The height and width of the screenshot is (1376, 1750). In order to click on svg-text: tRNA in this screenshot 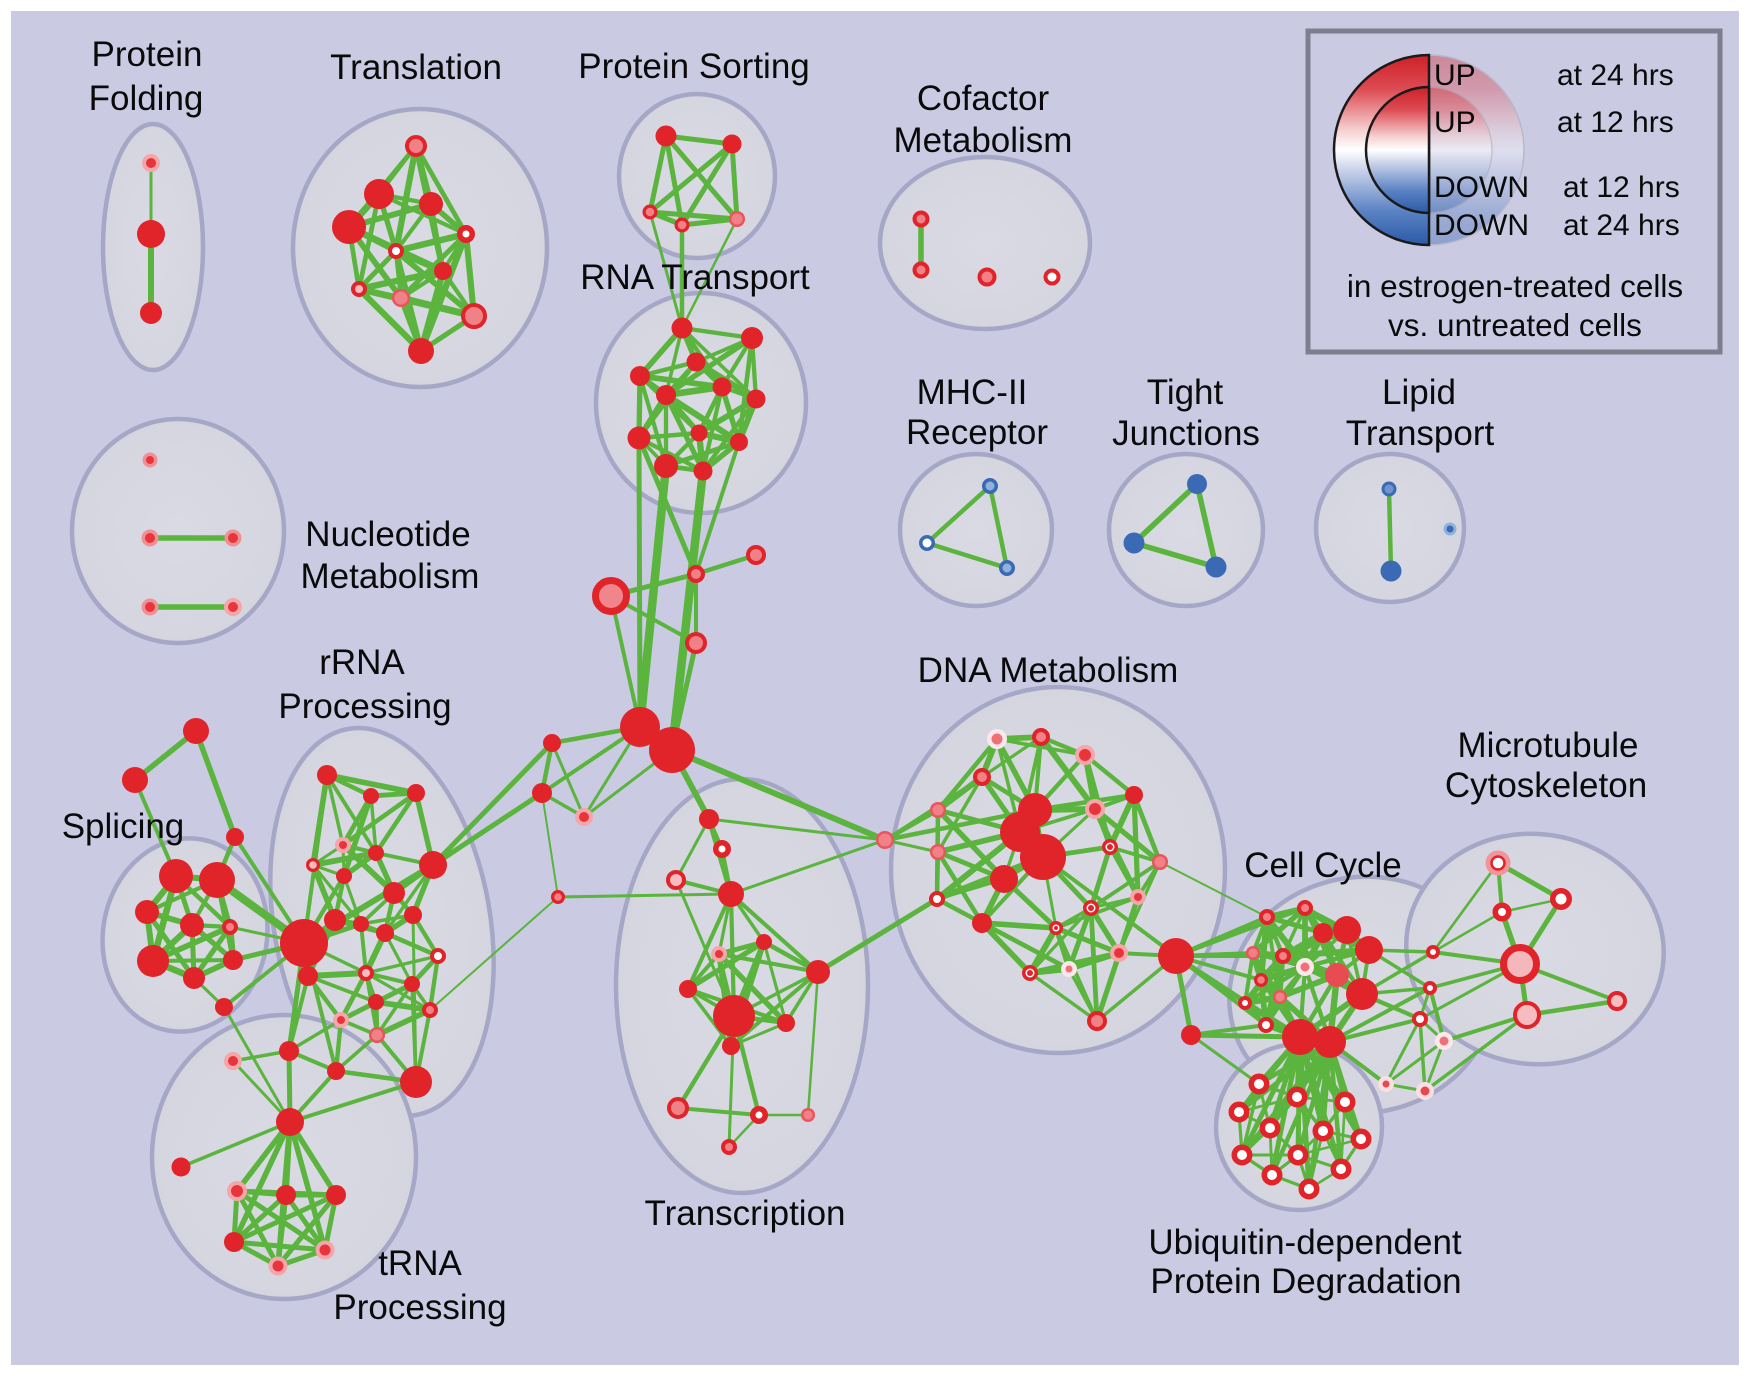, I will do `click(420, 1263)`.